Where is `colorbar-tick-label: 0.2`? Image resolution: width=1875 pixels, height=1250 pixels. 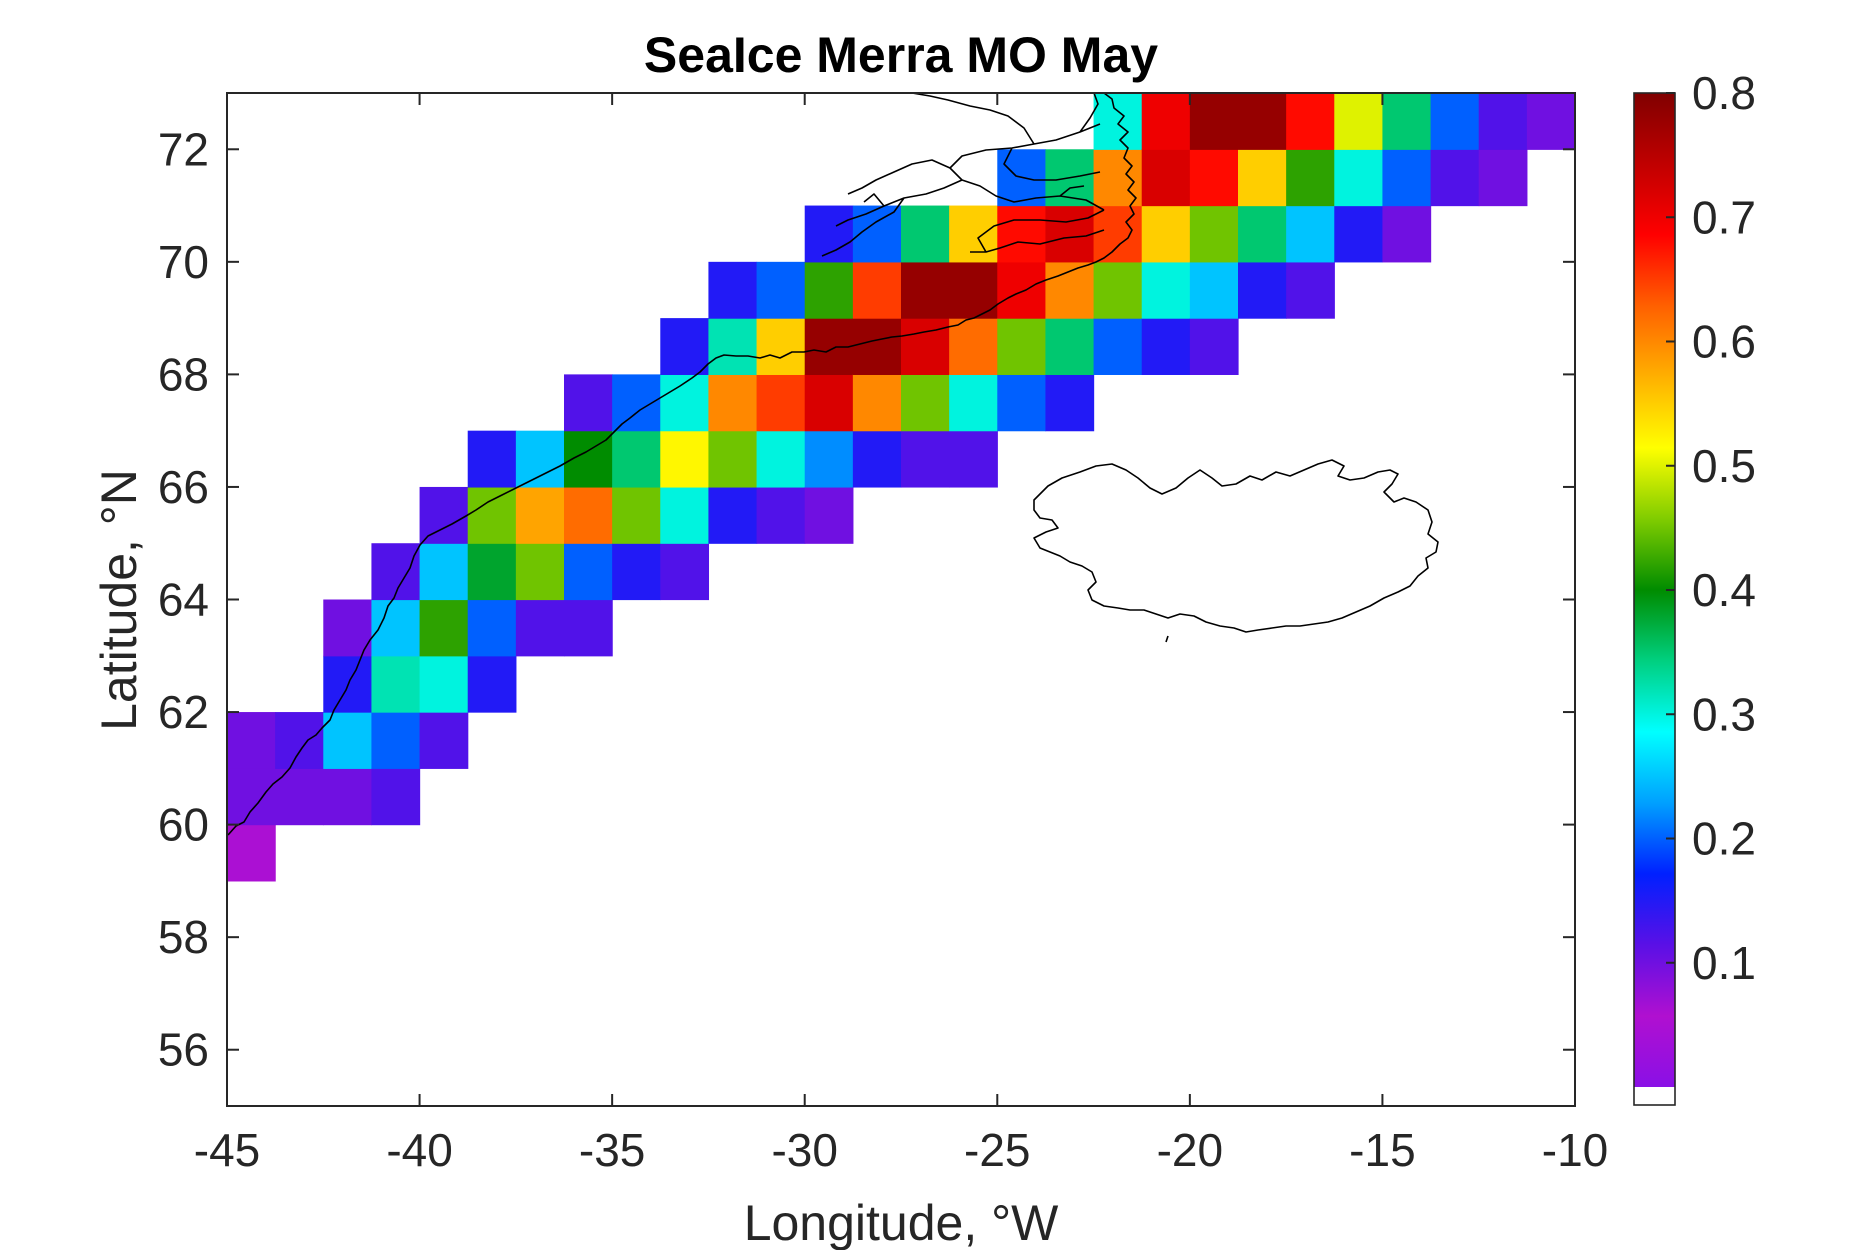
colorbar-tick-label: 0.2 is located at coordinates (1724, 839).